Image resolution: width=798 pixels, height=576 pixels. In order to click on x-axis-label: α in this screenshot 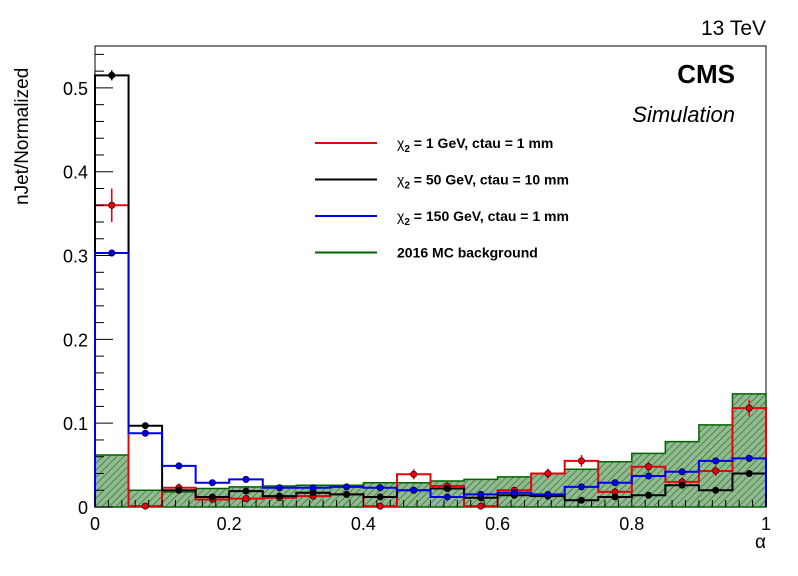, I will do `click(760, 542)`.